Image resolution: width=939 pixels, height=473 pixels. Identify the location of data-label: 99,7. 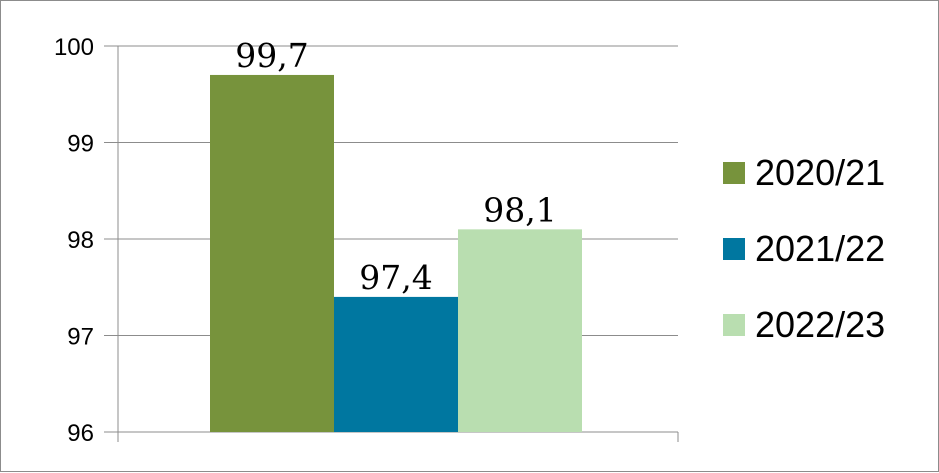
(271, 55).